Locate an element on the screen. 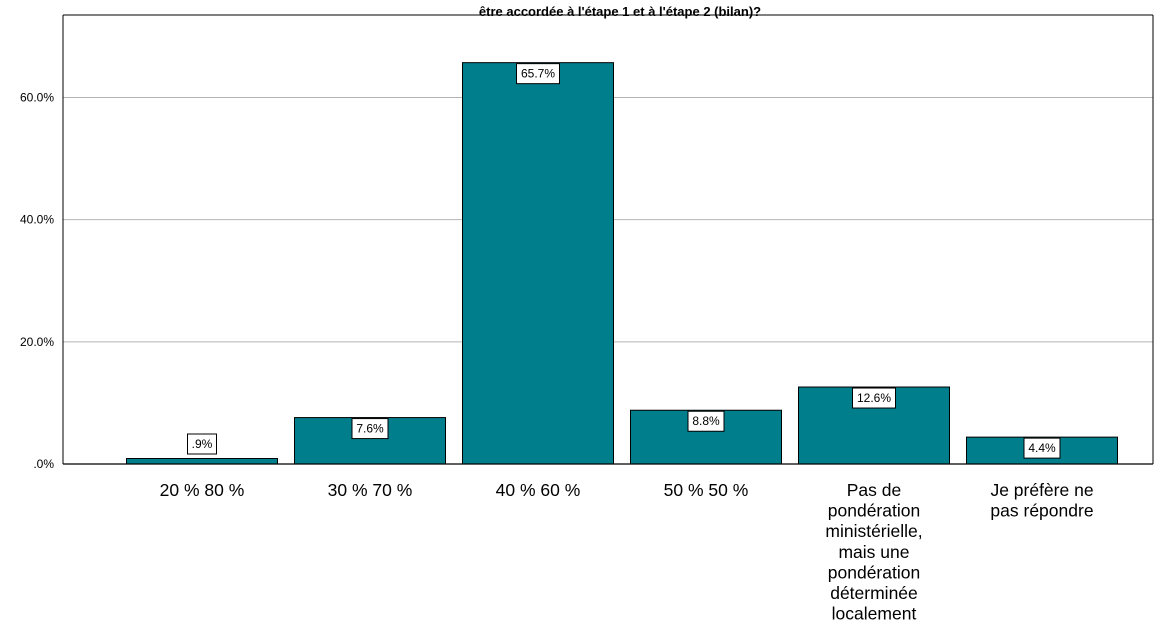 The height and width of the screenshot is (629, 1169). x-tick-label-line: pas répondre is located at coordinates (1041, 511).